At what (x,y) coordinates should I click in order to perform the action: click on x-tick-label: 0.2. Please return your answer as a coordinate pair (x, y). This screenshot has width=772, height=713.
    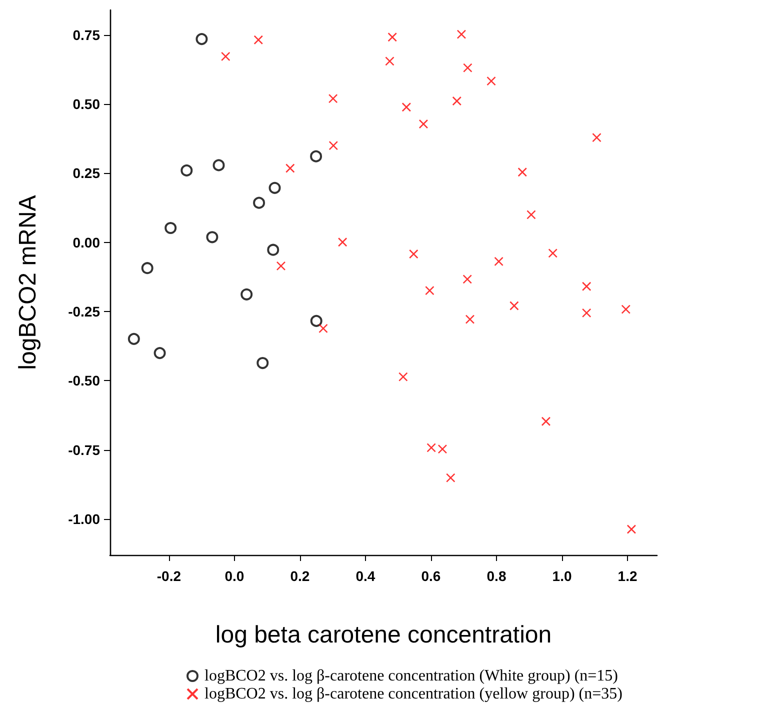
    Looking at the image, I should click on (300, 576).